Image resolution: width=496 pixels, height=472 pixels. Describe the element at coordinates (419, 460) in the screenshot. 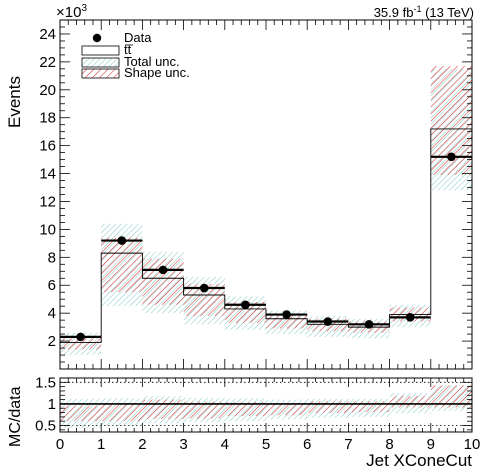

I see `x-axis-label: Jet XConeCut` at that location.